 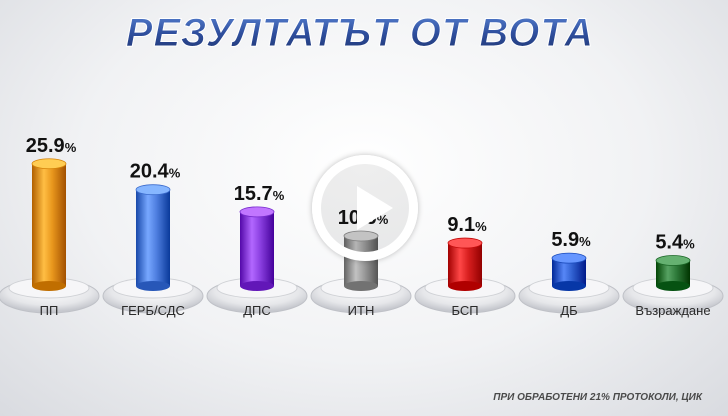 I want to click on data-label: 25.9%, so click(x=51, y=146).